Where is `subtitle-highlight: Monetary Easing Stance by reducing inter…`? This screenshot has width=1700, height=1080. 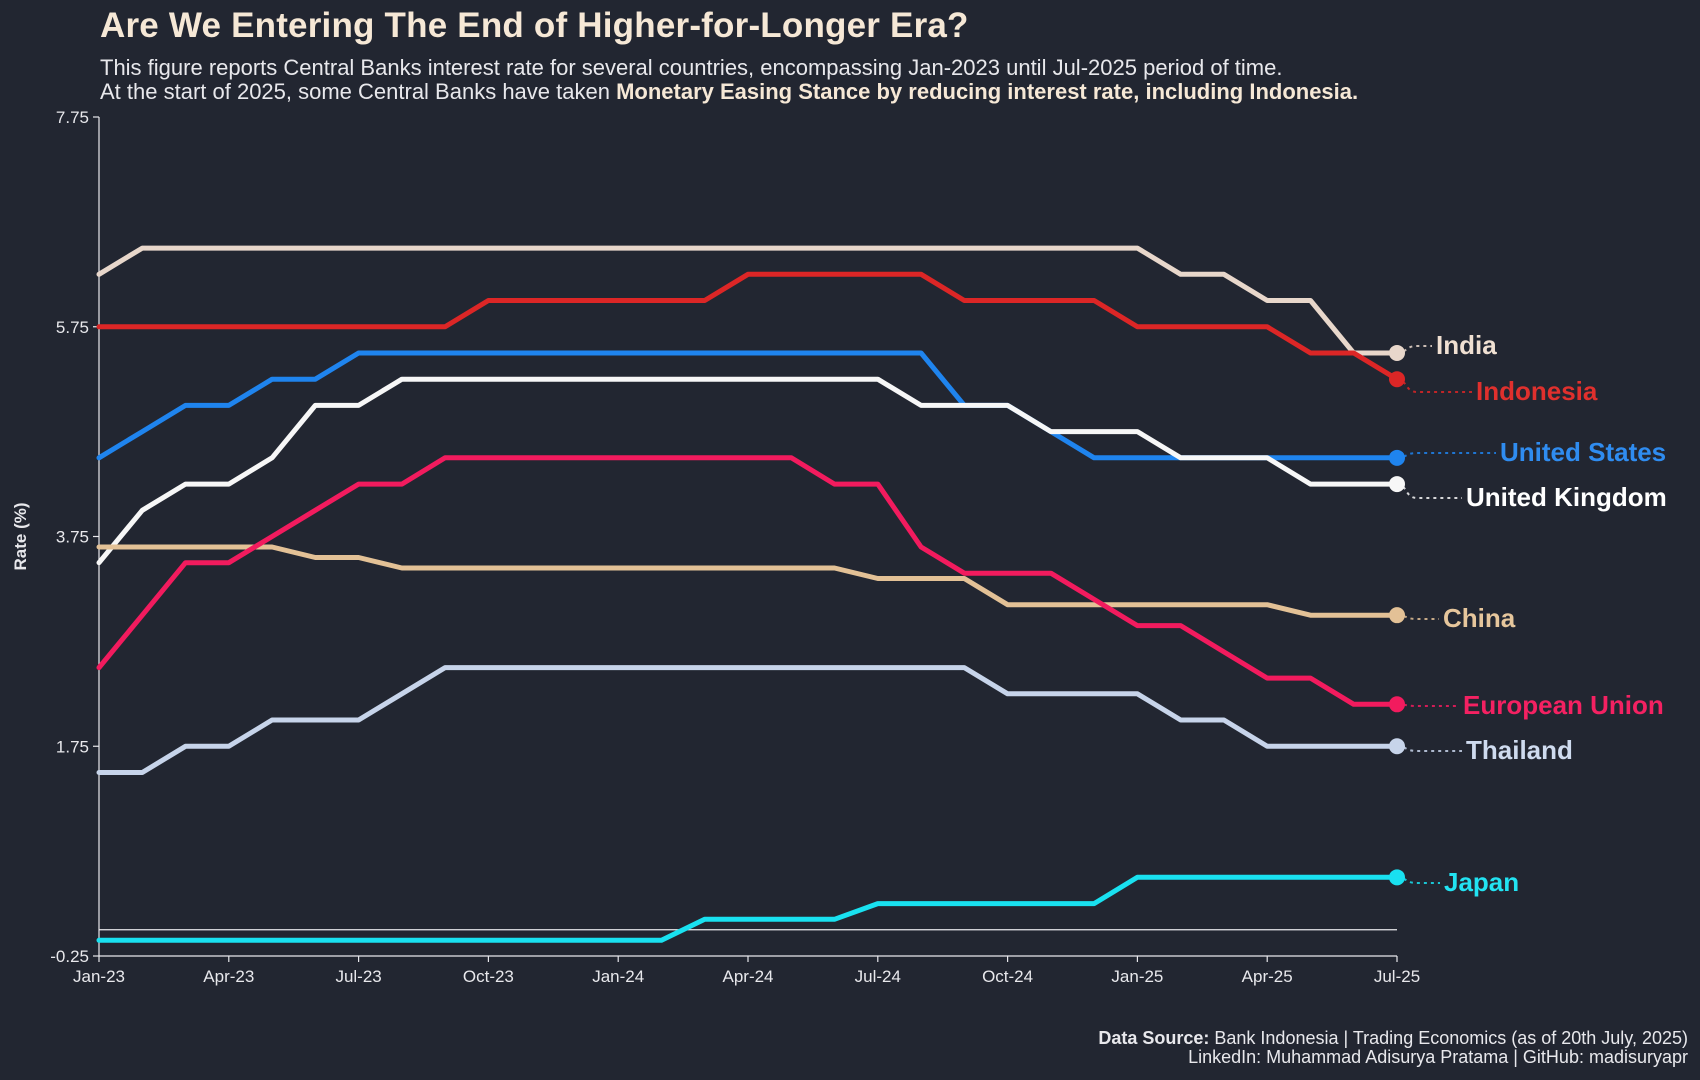
subtitle-highlight: Monetary Easing Stance by reducing inter… is located at coordinates (984, 91).